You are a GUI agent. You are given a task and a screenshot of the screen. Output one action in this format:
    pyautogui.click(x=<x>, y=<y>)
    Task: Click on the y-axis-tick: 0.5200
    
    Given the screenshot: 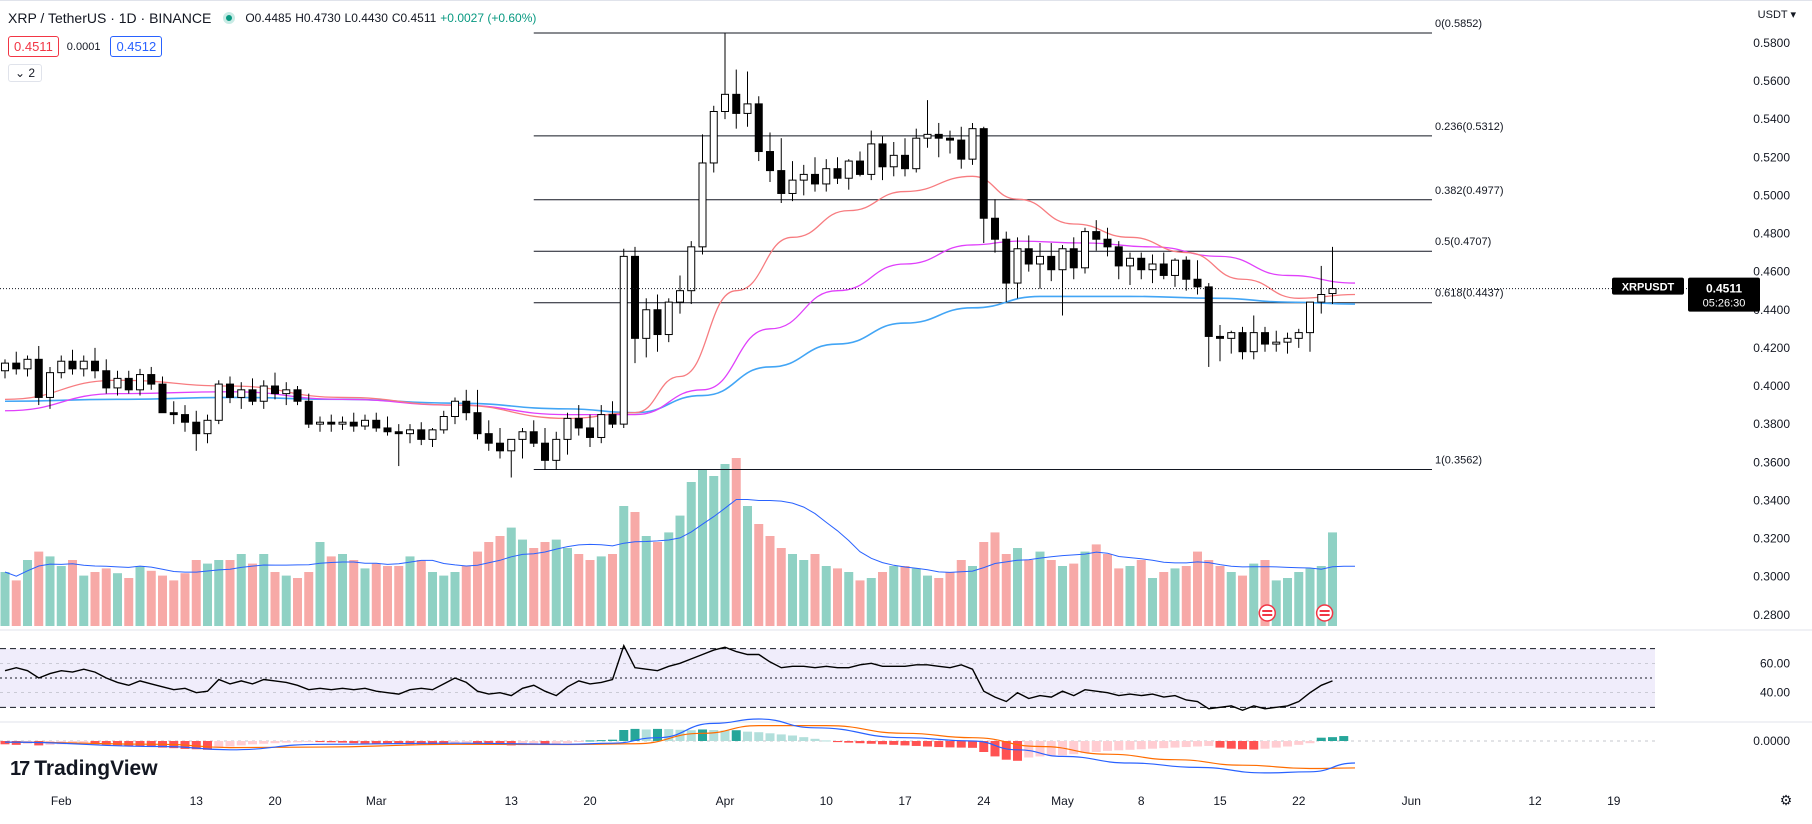 What is the action you would take?
    pyautogui.click(x=1771, y=157)
    